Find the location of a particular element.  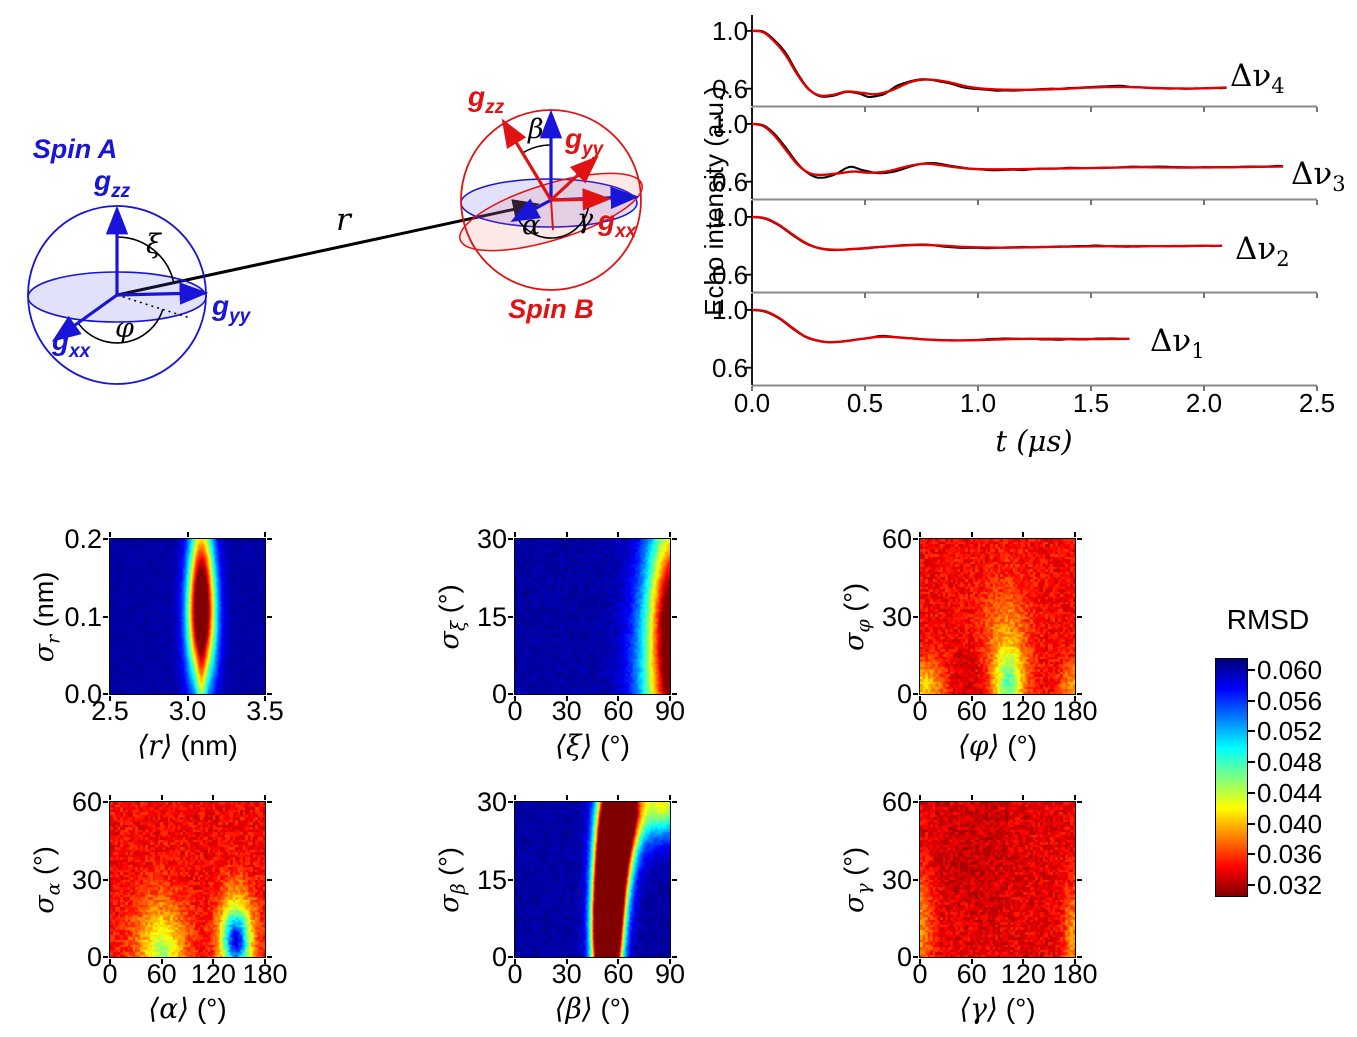

colorbar-tick-label: 0.052 is located at coordinates (1290, 731).